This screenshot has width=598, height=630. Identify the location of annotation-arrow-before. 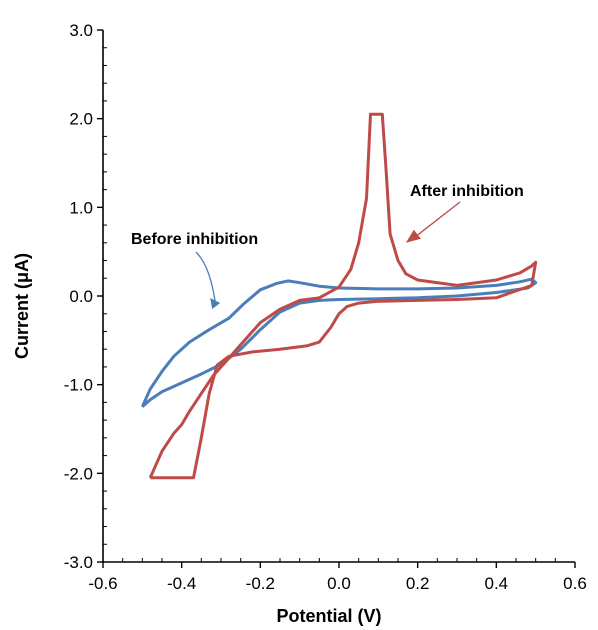
(205, 277).